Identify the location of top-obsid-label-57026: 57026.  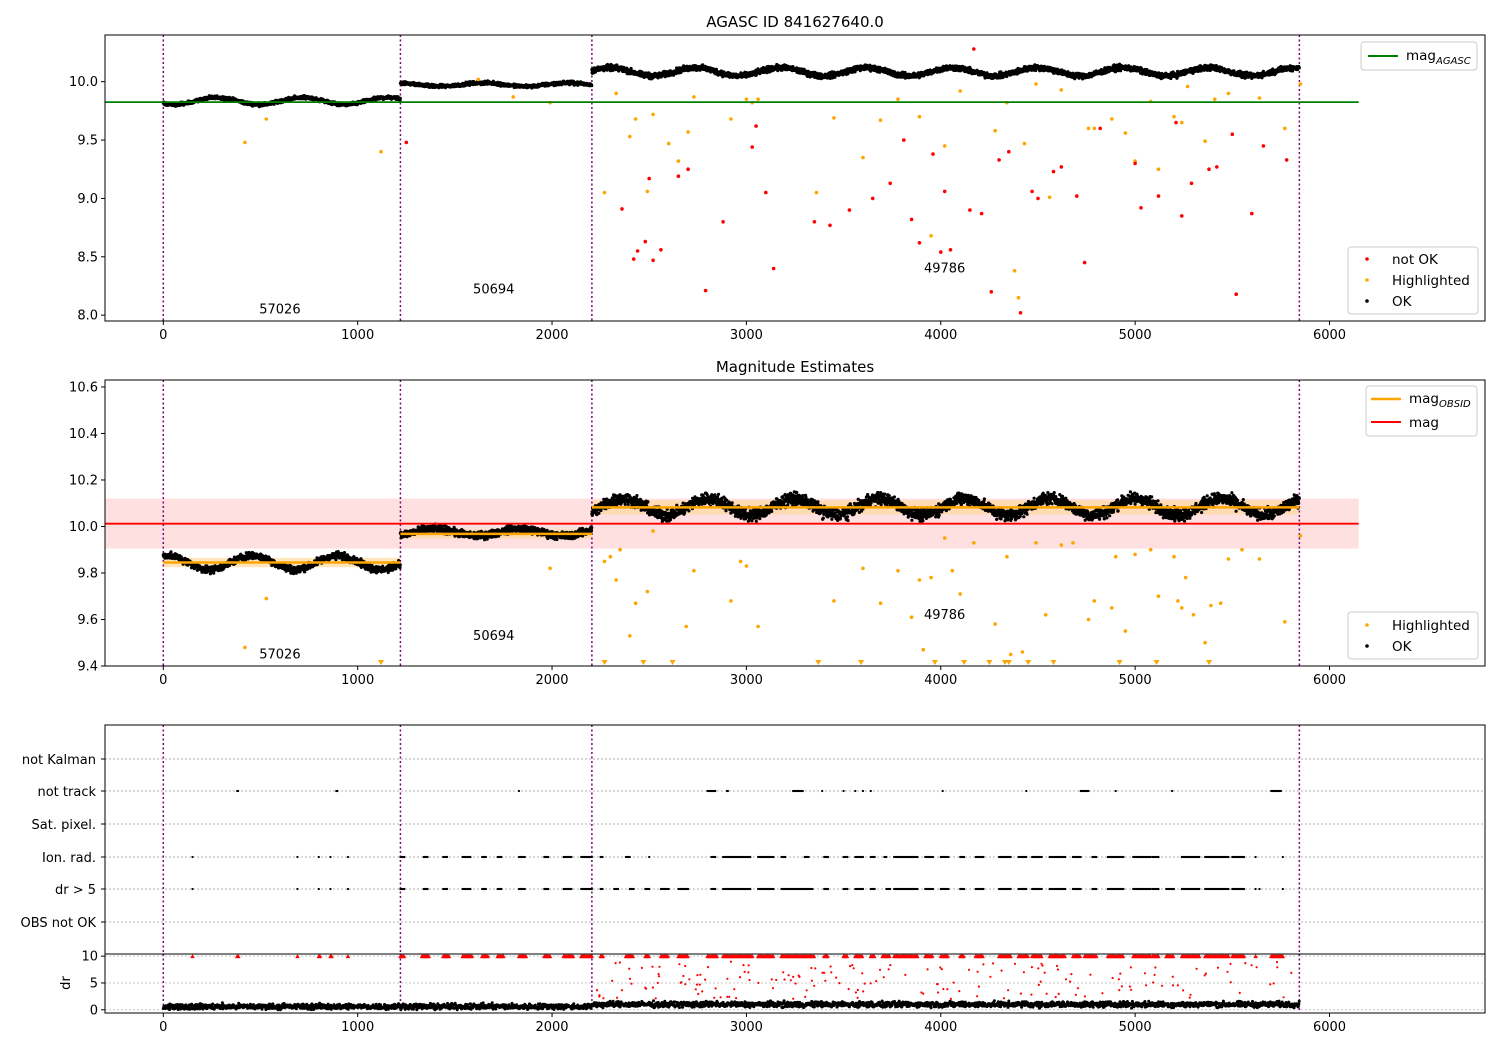
(279, 309).